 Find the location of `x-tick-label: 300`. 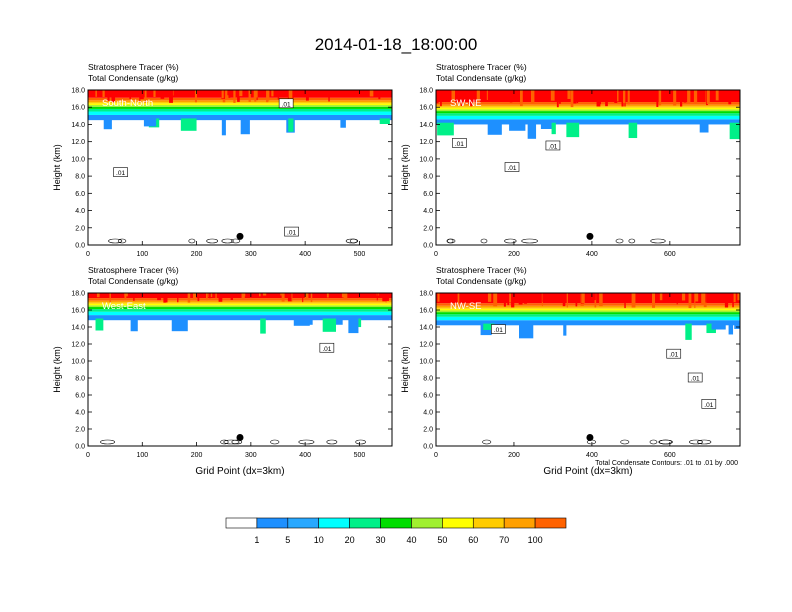

x-tick-label: 300 is located at coordinates (251, 455).